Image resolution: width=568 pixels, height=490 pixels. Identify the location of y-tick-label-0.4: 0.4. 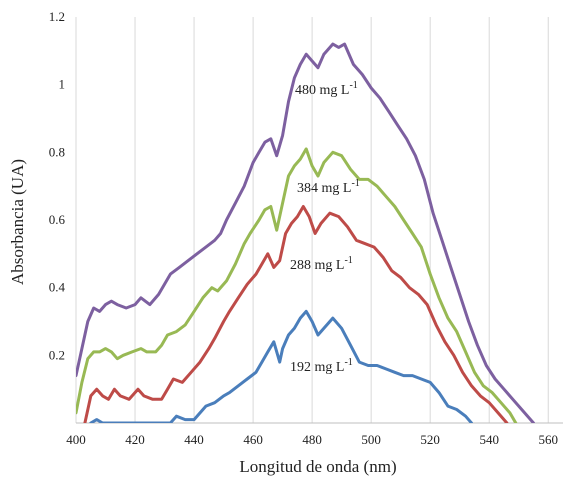
(57, 287).